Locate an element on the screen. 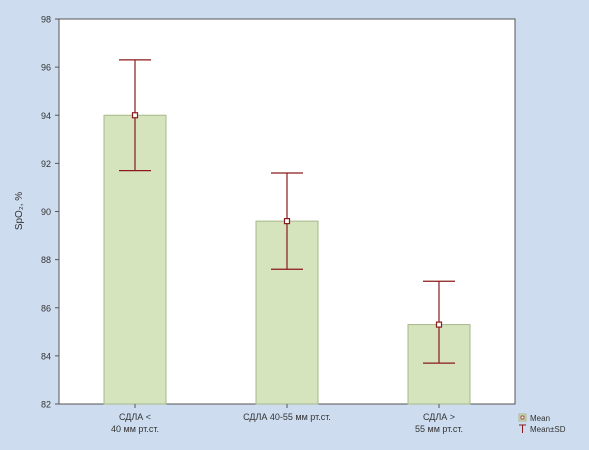 Image resolution: width=589 pixels, height=450 pixels. y-tick-label-84: 84 is located at coordinates (46, 356).